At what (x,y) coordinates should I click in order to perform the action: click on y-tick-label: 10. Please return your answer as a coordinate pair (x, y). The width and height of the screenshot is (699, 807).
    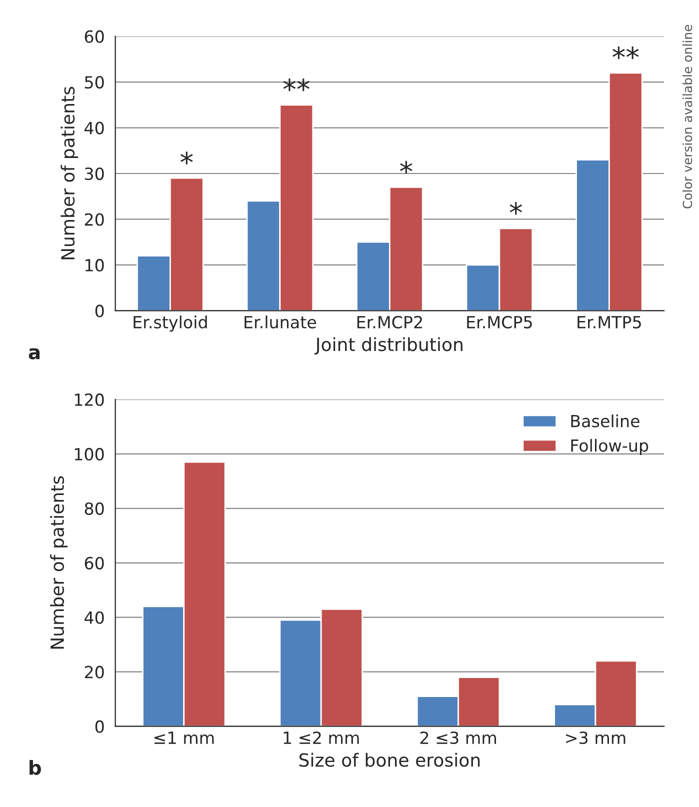
    Looking at the image, I should click on (95, 265).